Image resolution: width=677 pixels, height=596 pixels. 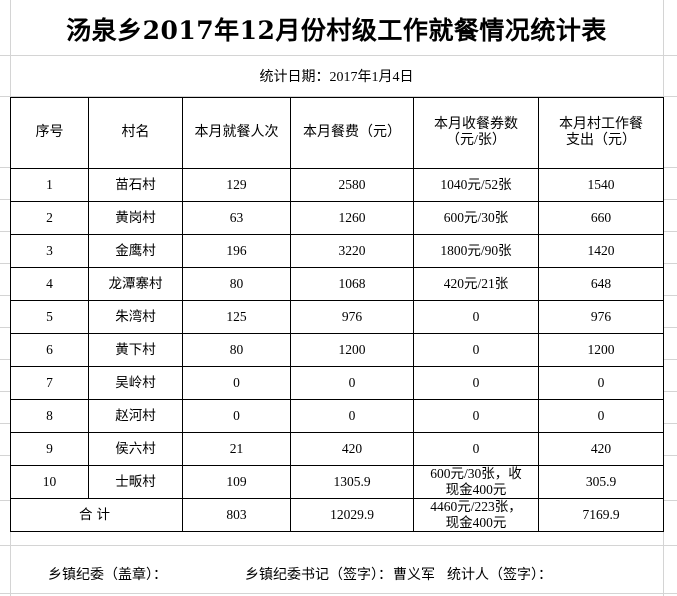 What do you see at coordinates (236, 317) in the screenshot?
I see `cell-diners: 125` at bounding box center [236, 317].